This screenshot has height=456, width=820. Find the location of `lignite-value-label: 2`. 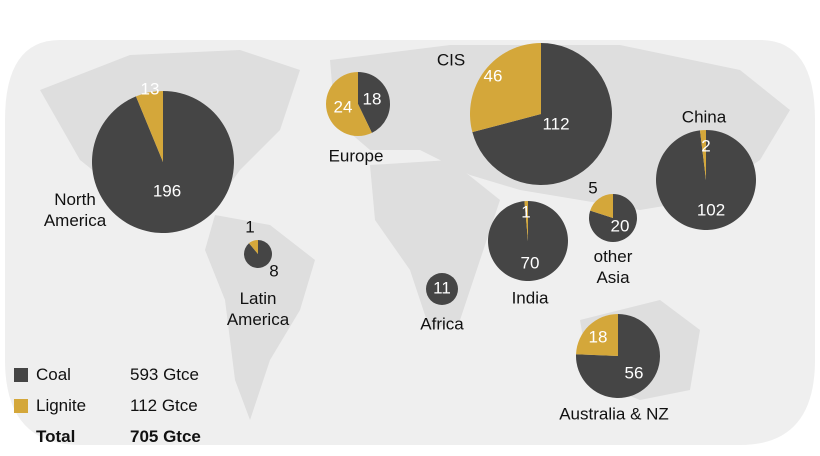

lignite-value-label: 2 is located at coordinates (705, 145).